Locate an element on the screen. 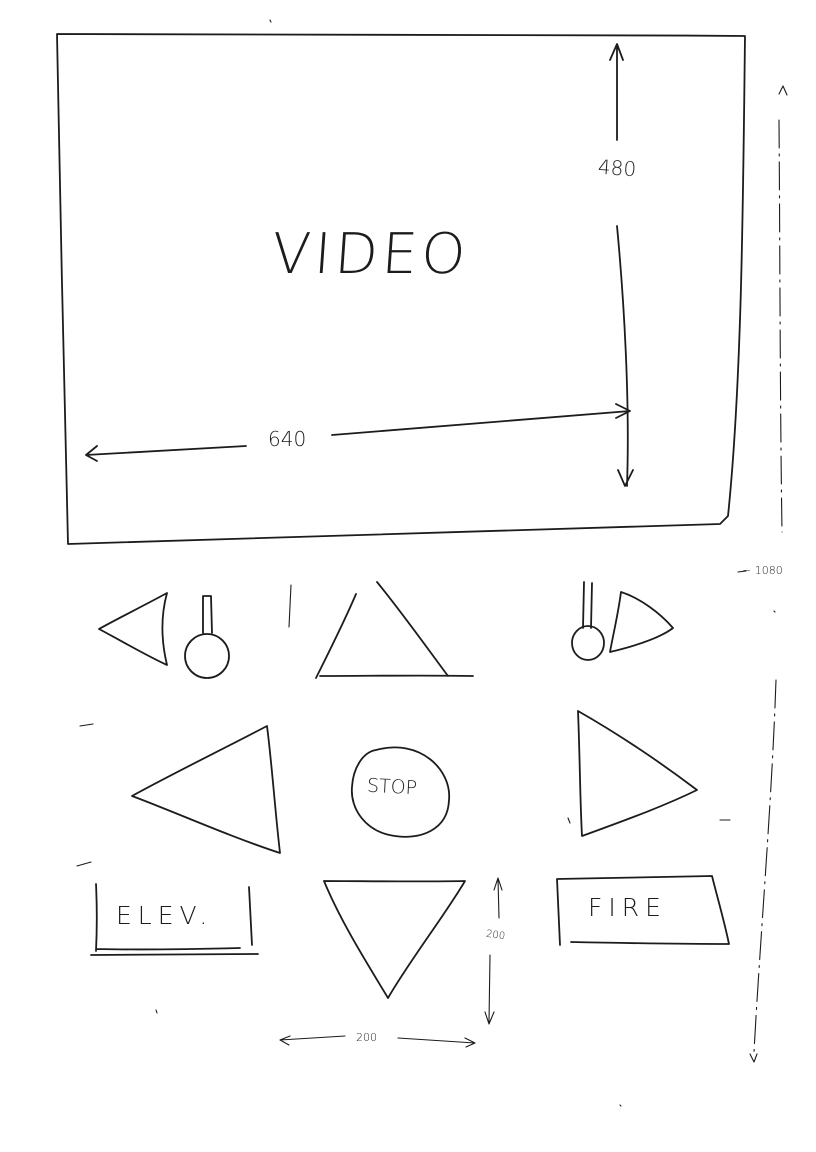 This screenshot has width=816, height=1152. fire-button-outline is located at coordinates (643, 910).